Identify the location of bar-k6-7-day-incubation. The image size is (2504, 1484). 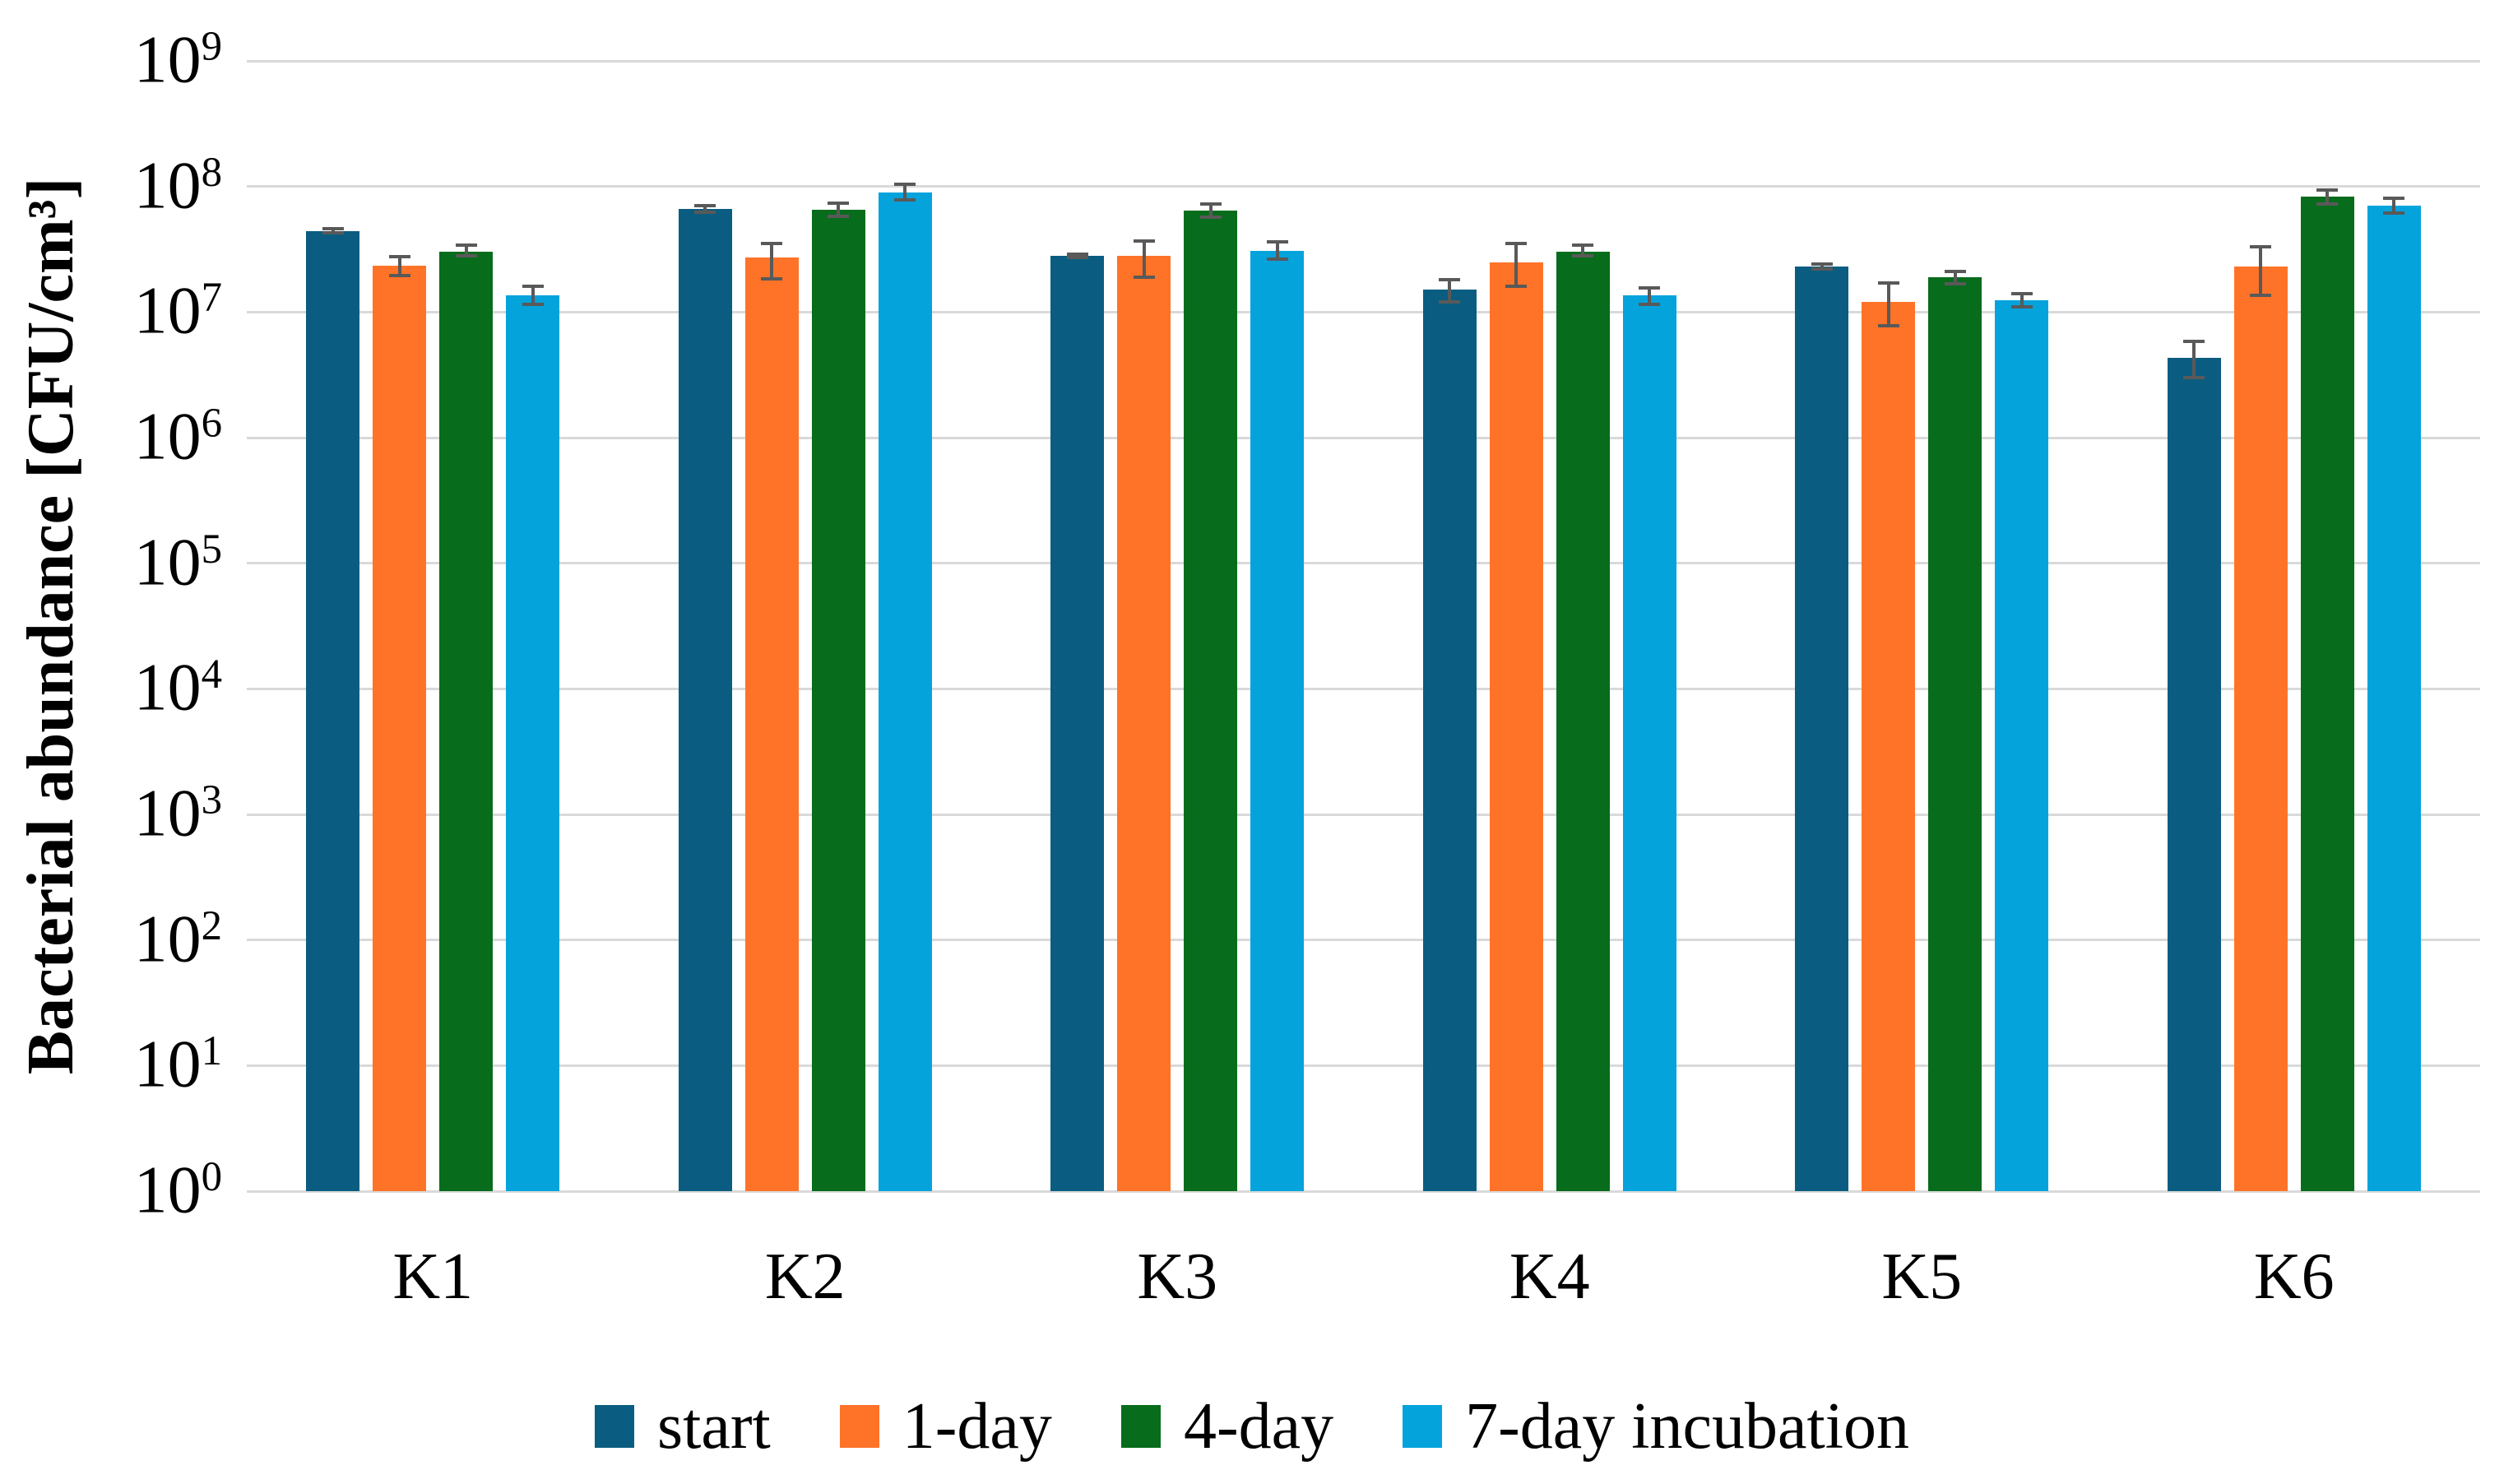
(2394, 698).